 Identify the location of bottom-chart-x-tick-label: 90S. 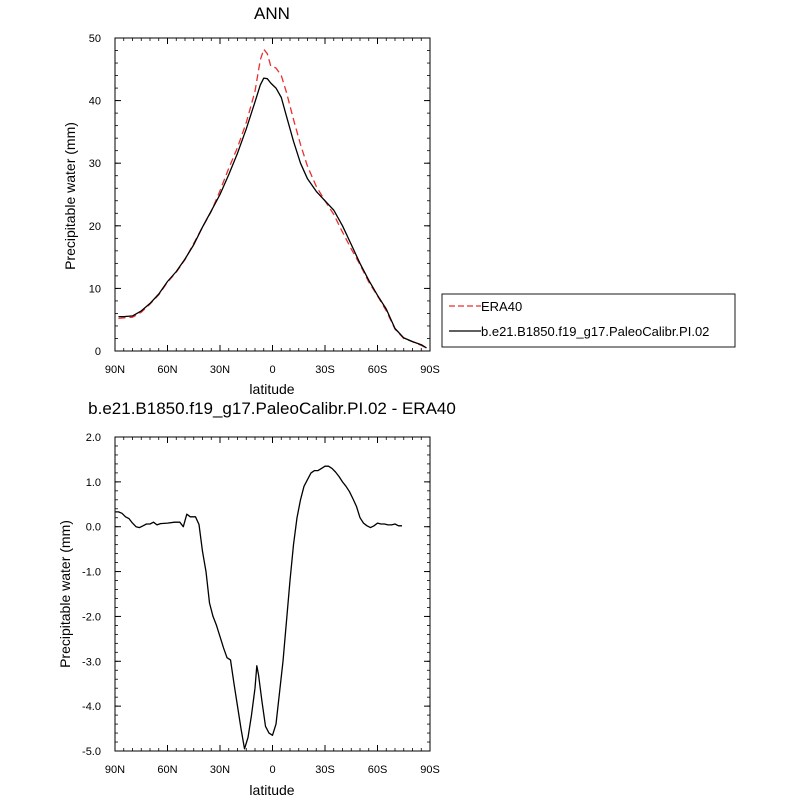
(430, 770).